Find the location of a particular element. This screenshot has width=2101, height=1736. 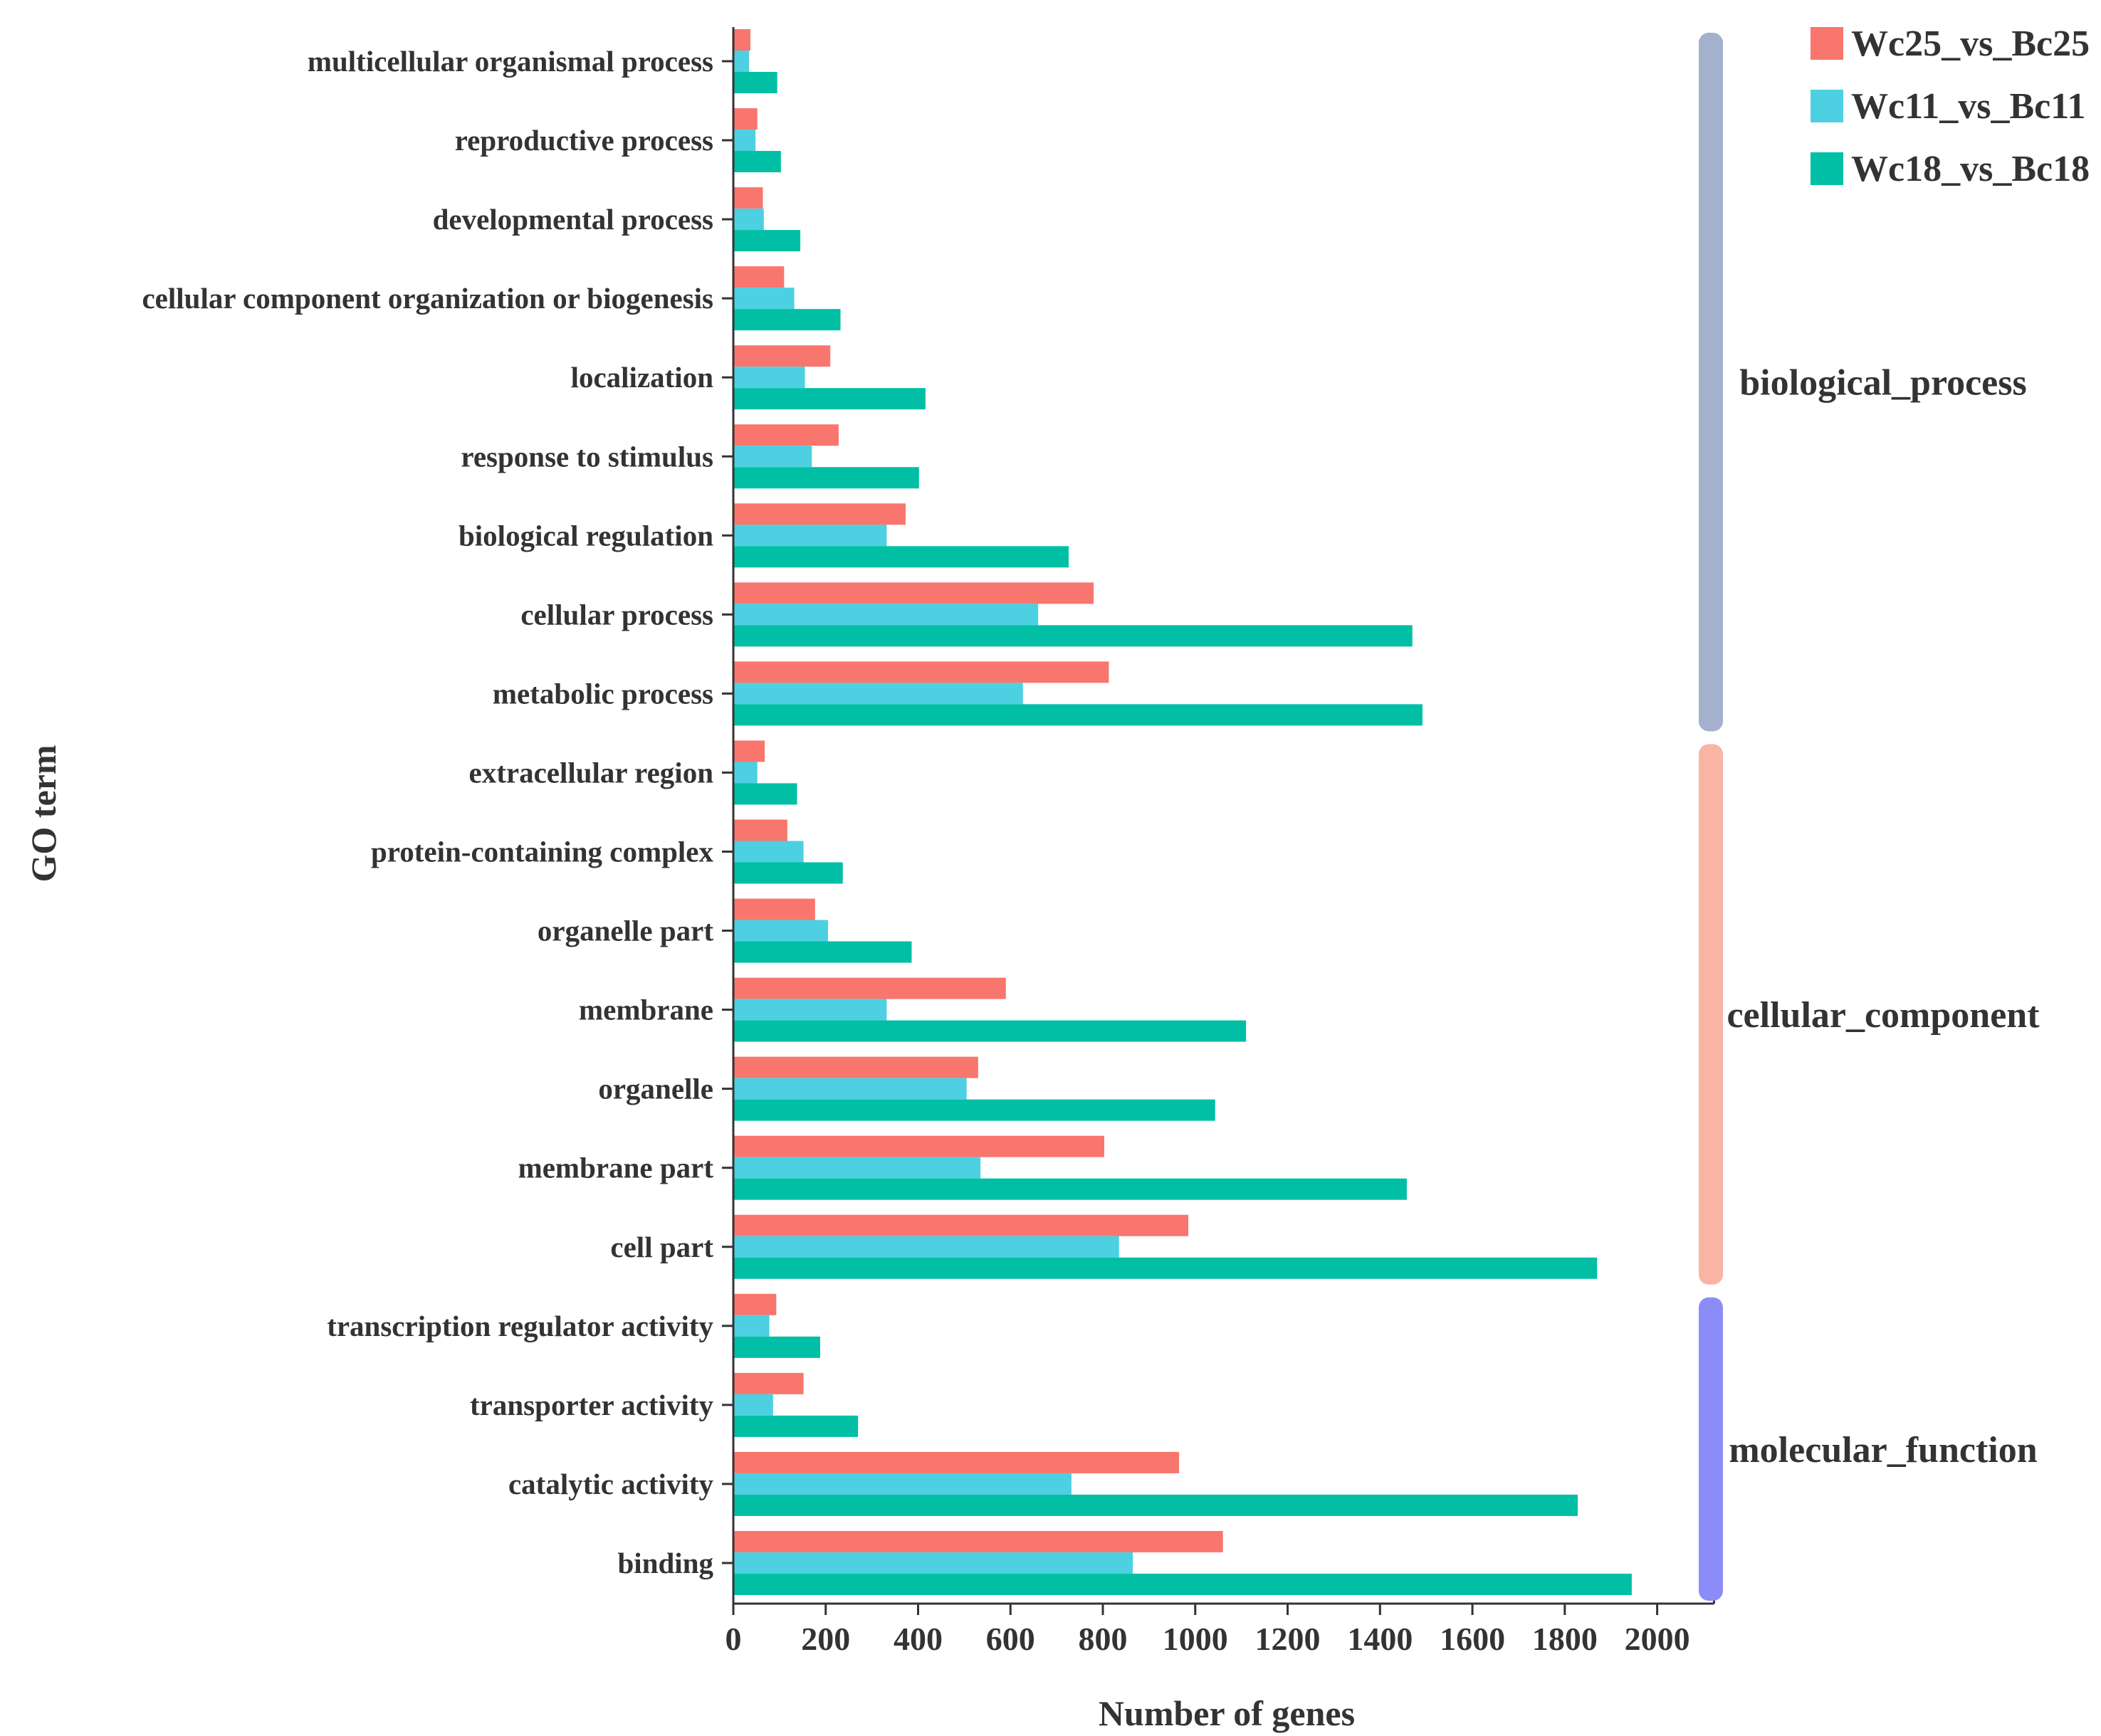

bar-wc11-vs-bc11-metabolic-process is located at coordinates (878, 694).